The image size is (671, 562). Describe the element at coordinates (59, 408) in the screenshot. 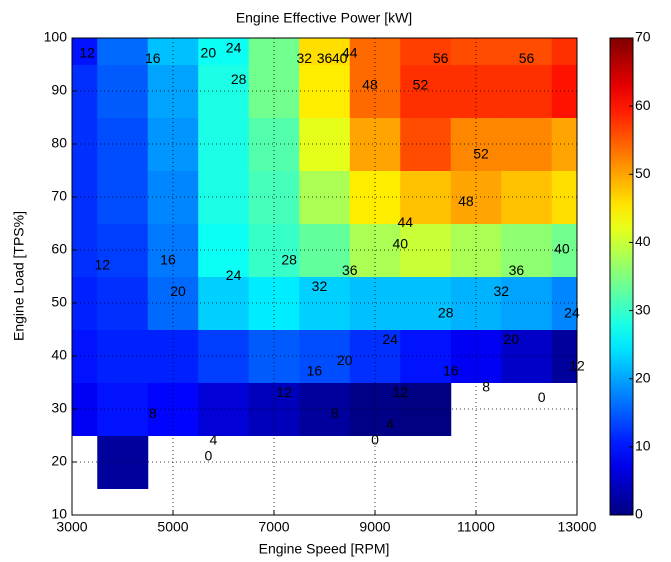

I see `y-tick-label: 30` at that location.